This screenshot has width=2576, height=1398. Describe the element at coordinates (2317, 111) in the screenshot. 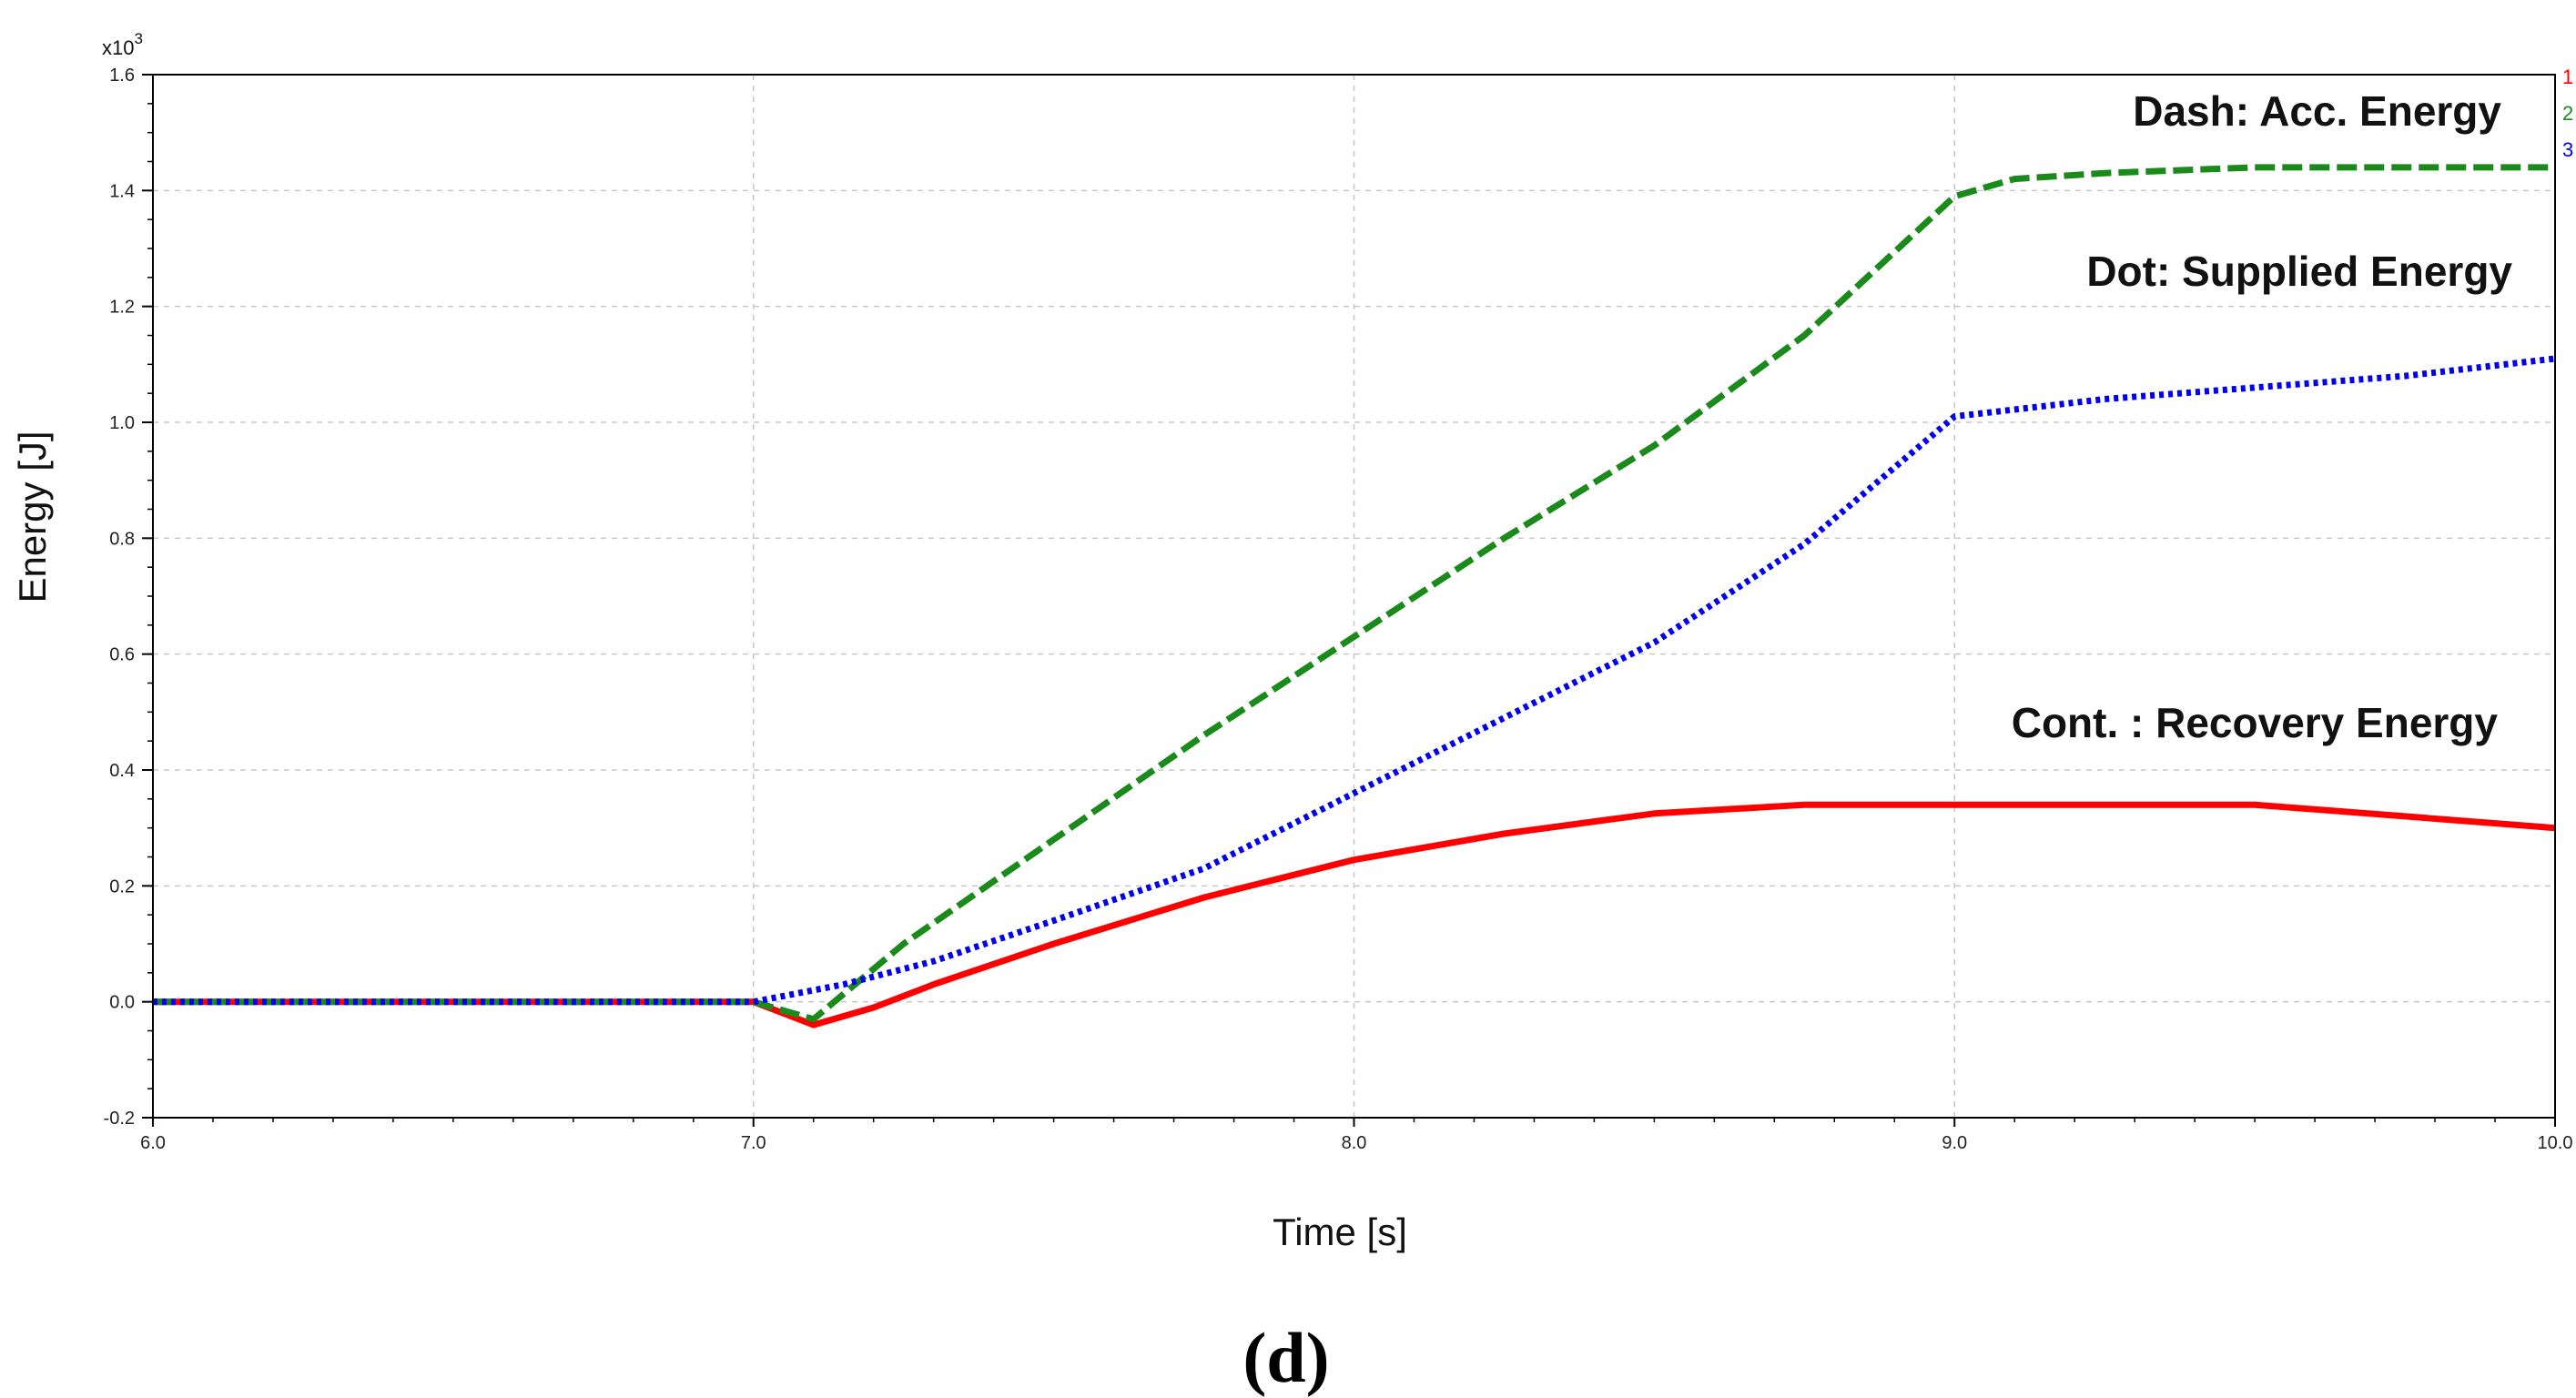

I see `annotation-acc-energy: Dash: Acc. Energy` at that location.